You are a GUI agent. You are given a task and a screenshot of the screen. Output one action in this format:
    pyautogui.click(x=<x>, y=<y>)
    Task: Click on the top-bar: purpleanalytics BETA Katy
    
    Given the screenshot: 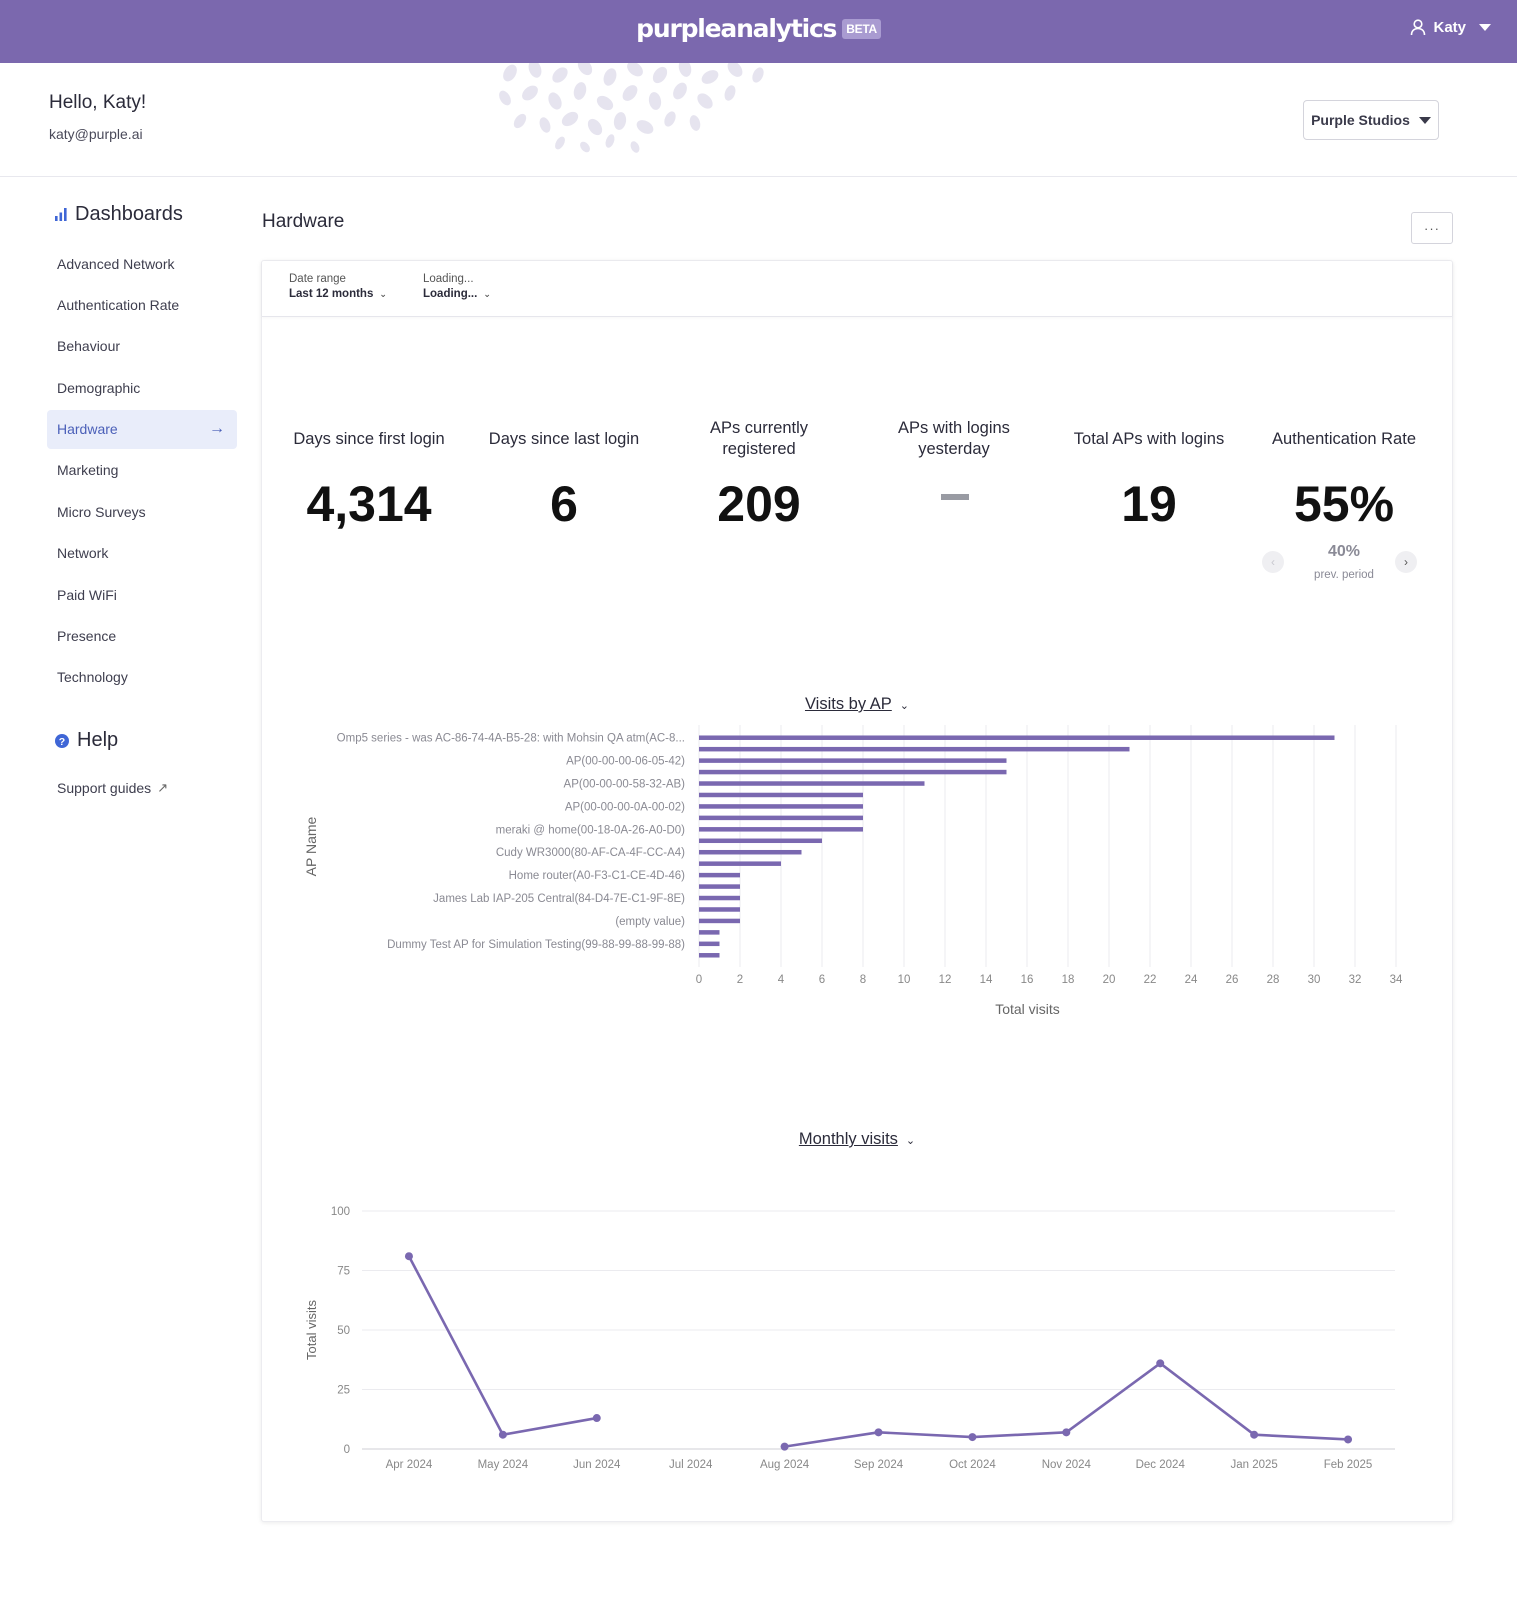 What is the action you would take?
    pyautogui.click(x=758, y=31)
    